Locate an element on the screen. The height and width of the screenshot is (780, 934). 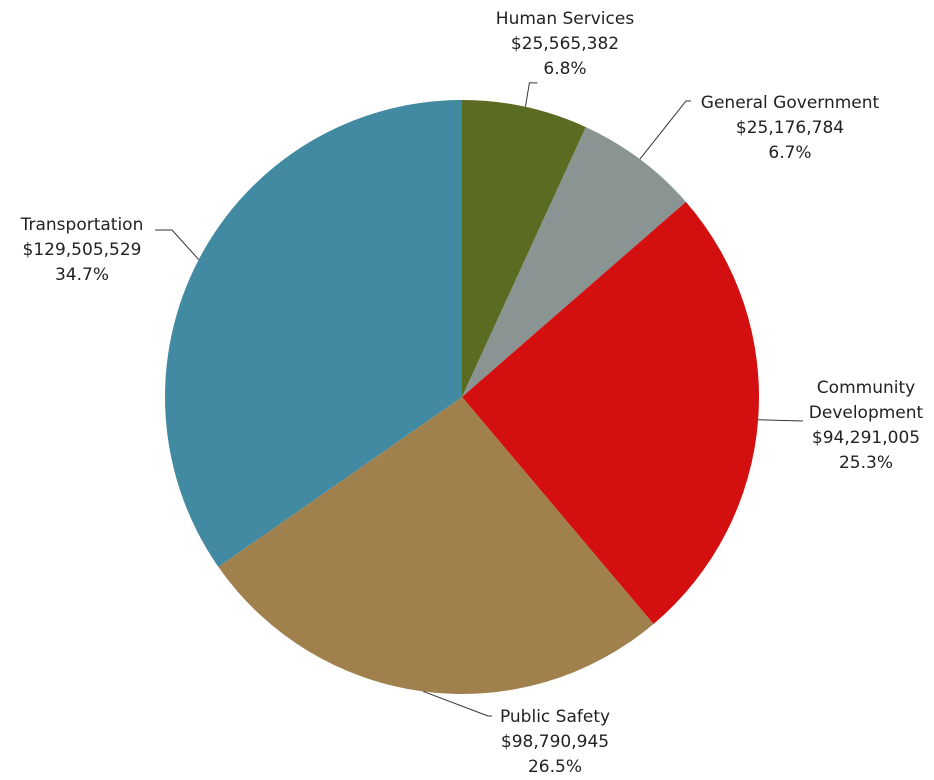
slice-value-label: $98,790,945 is located at coordinates (555, 742).